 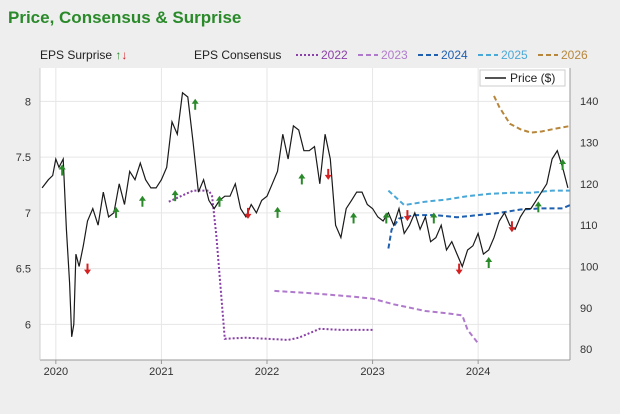 What do you see at coordinates (118, 55) in the screenshot?
I see `beat-arrow-icon: ↑` at bounding box center [118, 55].